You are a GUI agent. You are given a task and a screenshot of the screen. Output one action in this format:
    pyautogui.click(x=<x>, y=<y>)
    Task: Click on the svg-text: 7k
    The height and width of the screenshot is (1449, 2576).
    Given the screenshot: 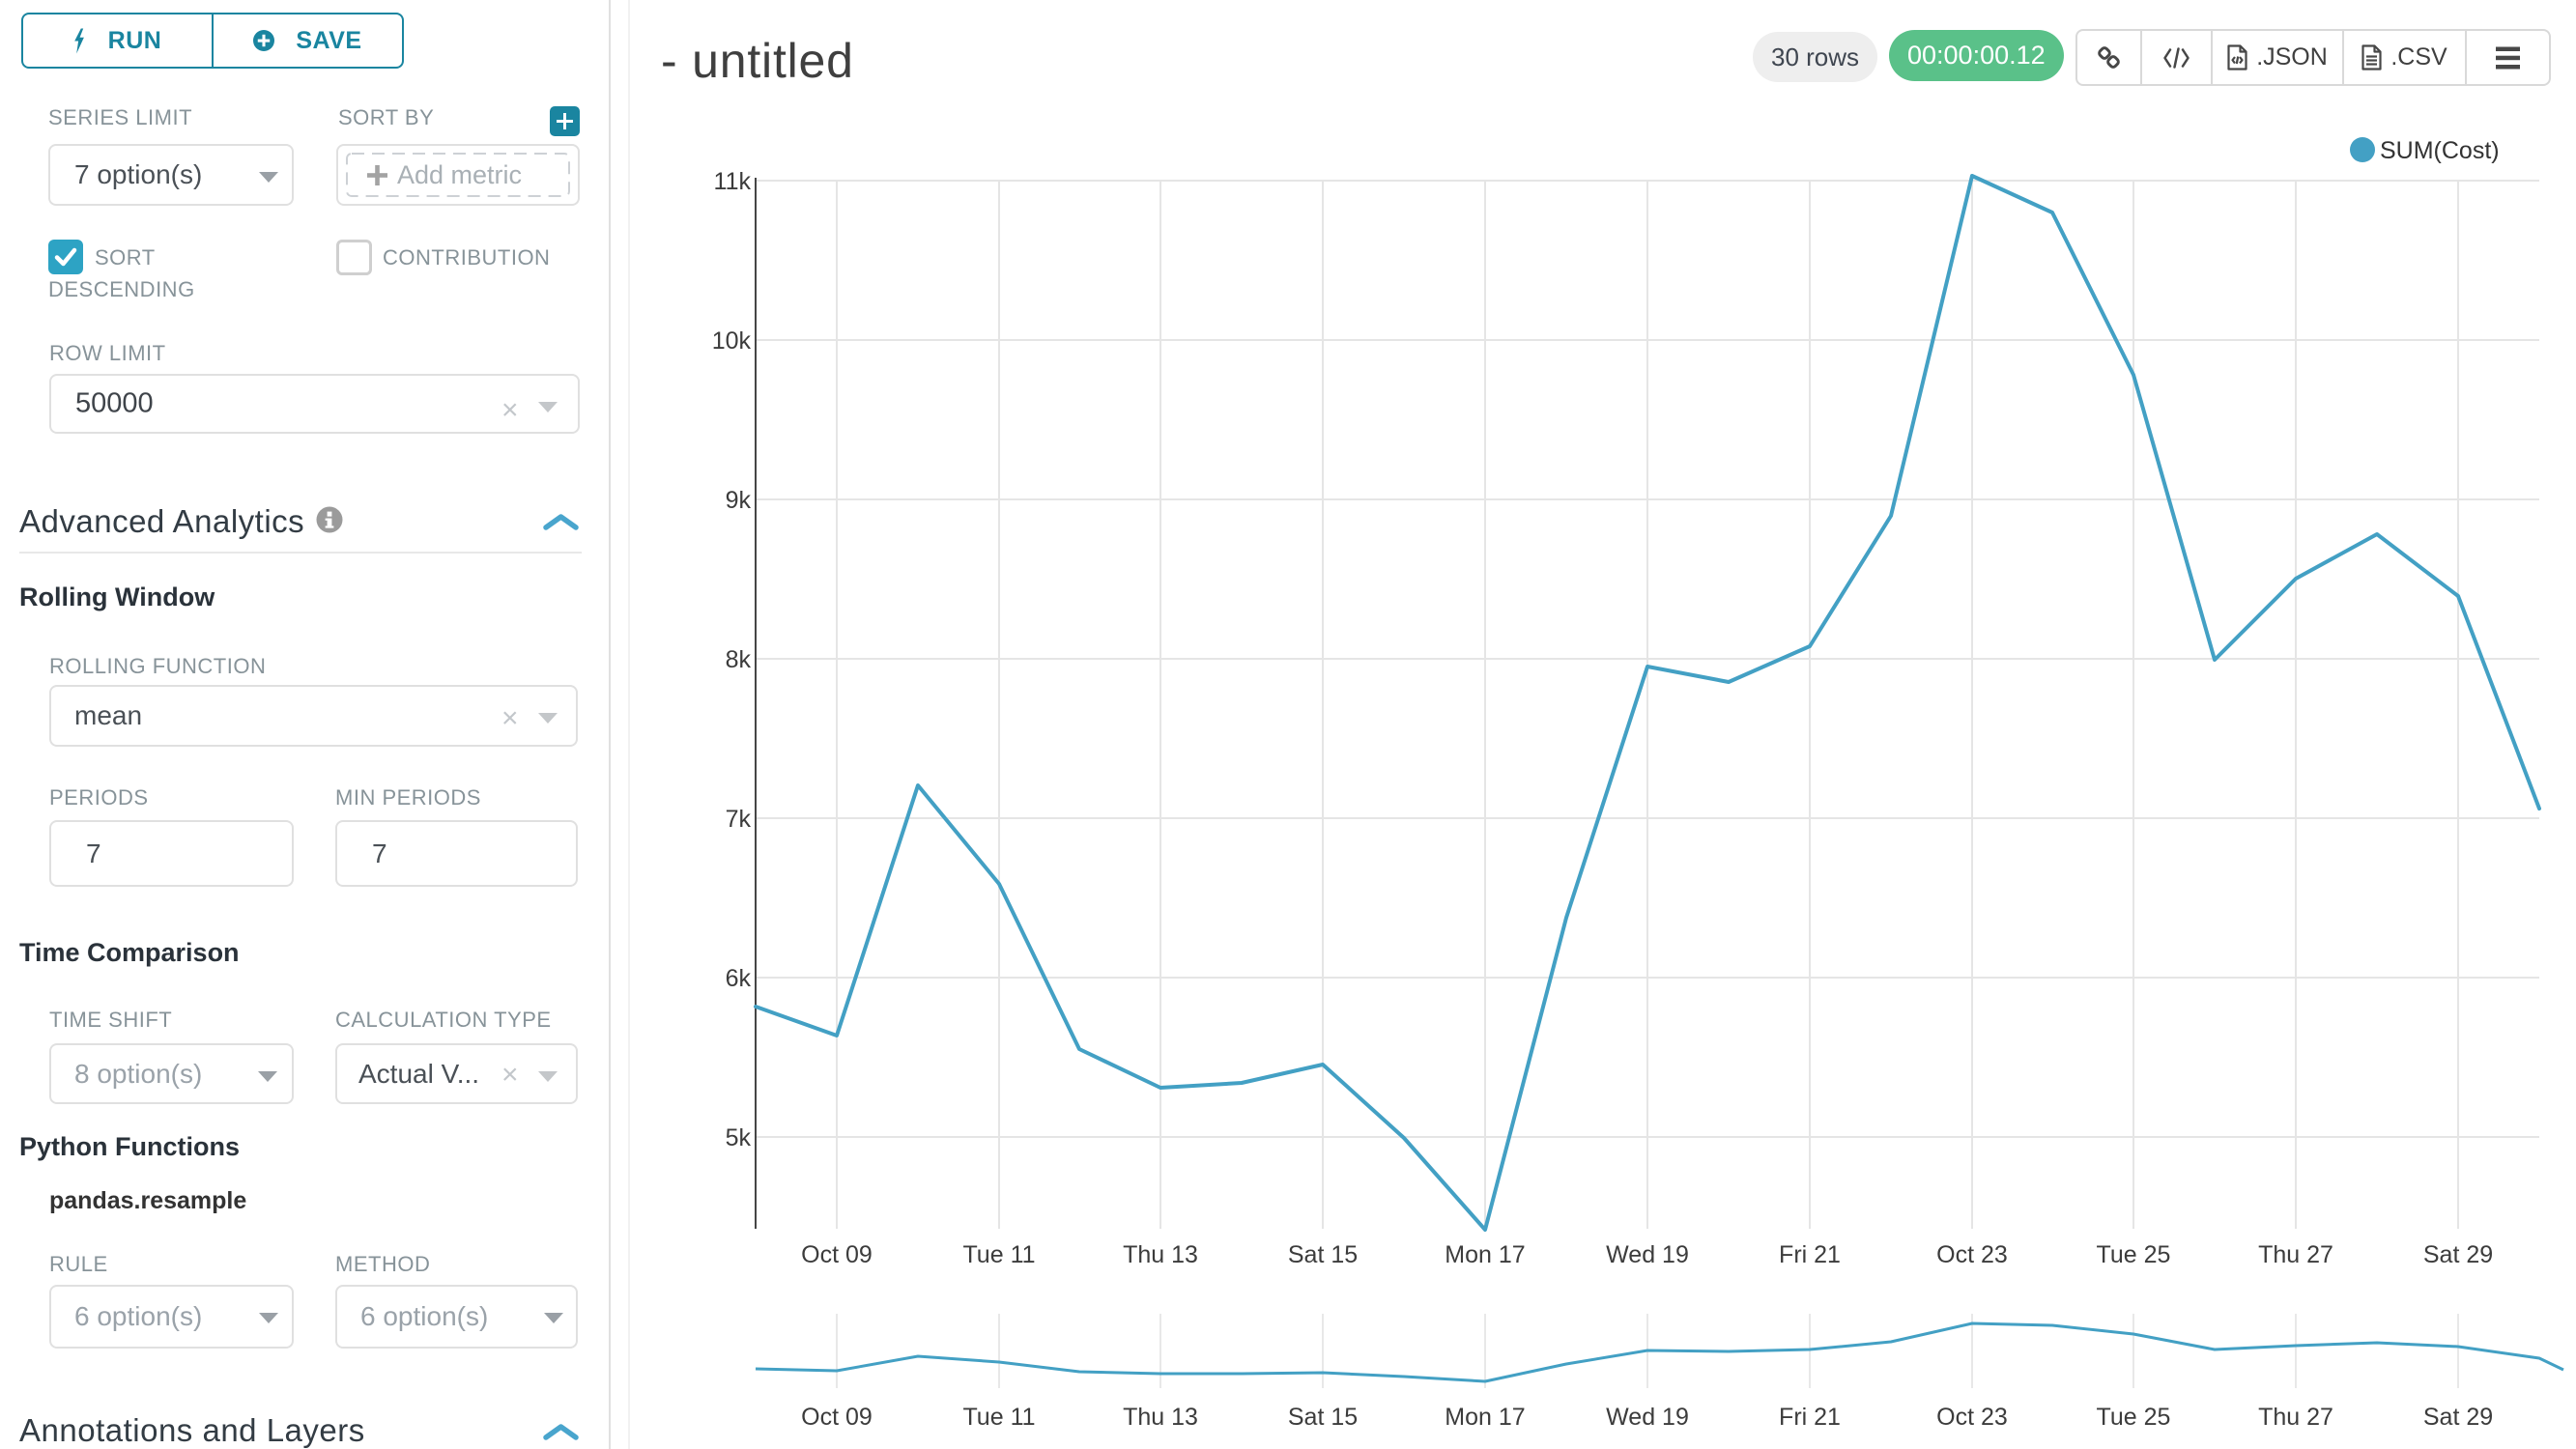 What is the action you would take?
    pyautogui.click(x=739, y=819)
    